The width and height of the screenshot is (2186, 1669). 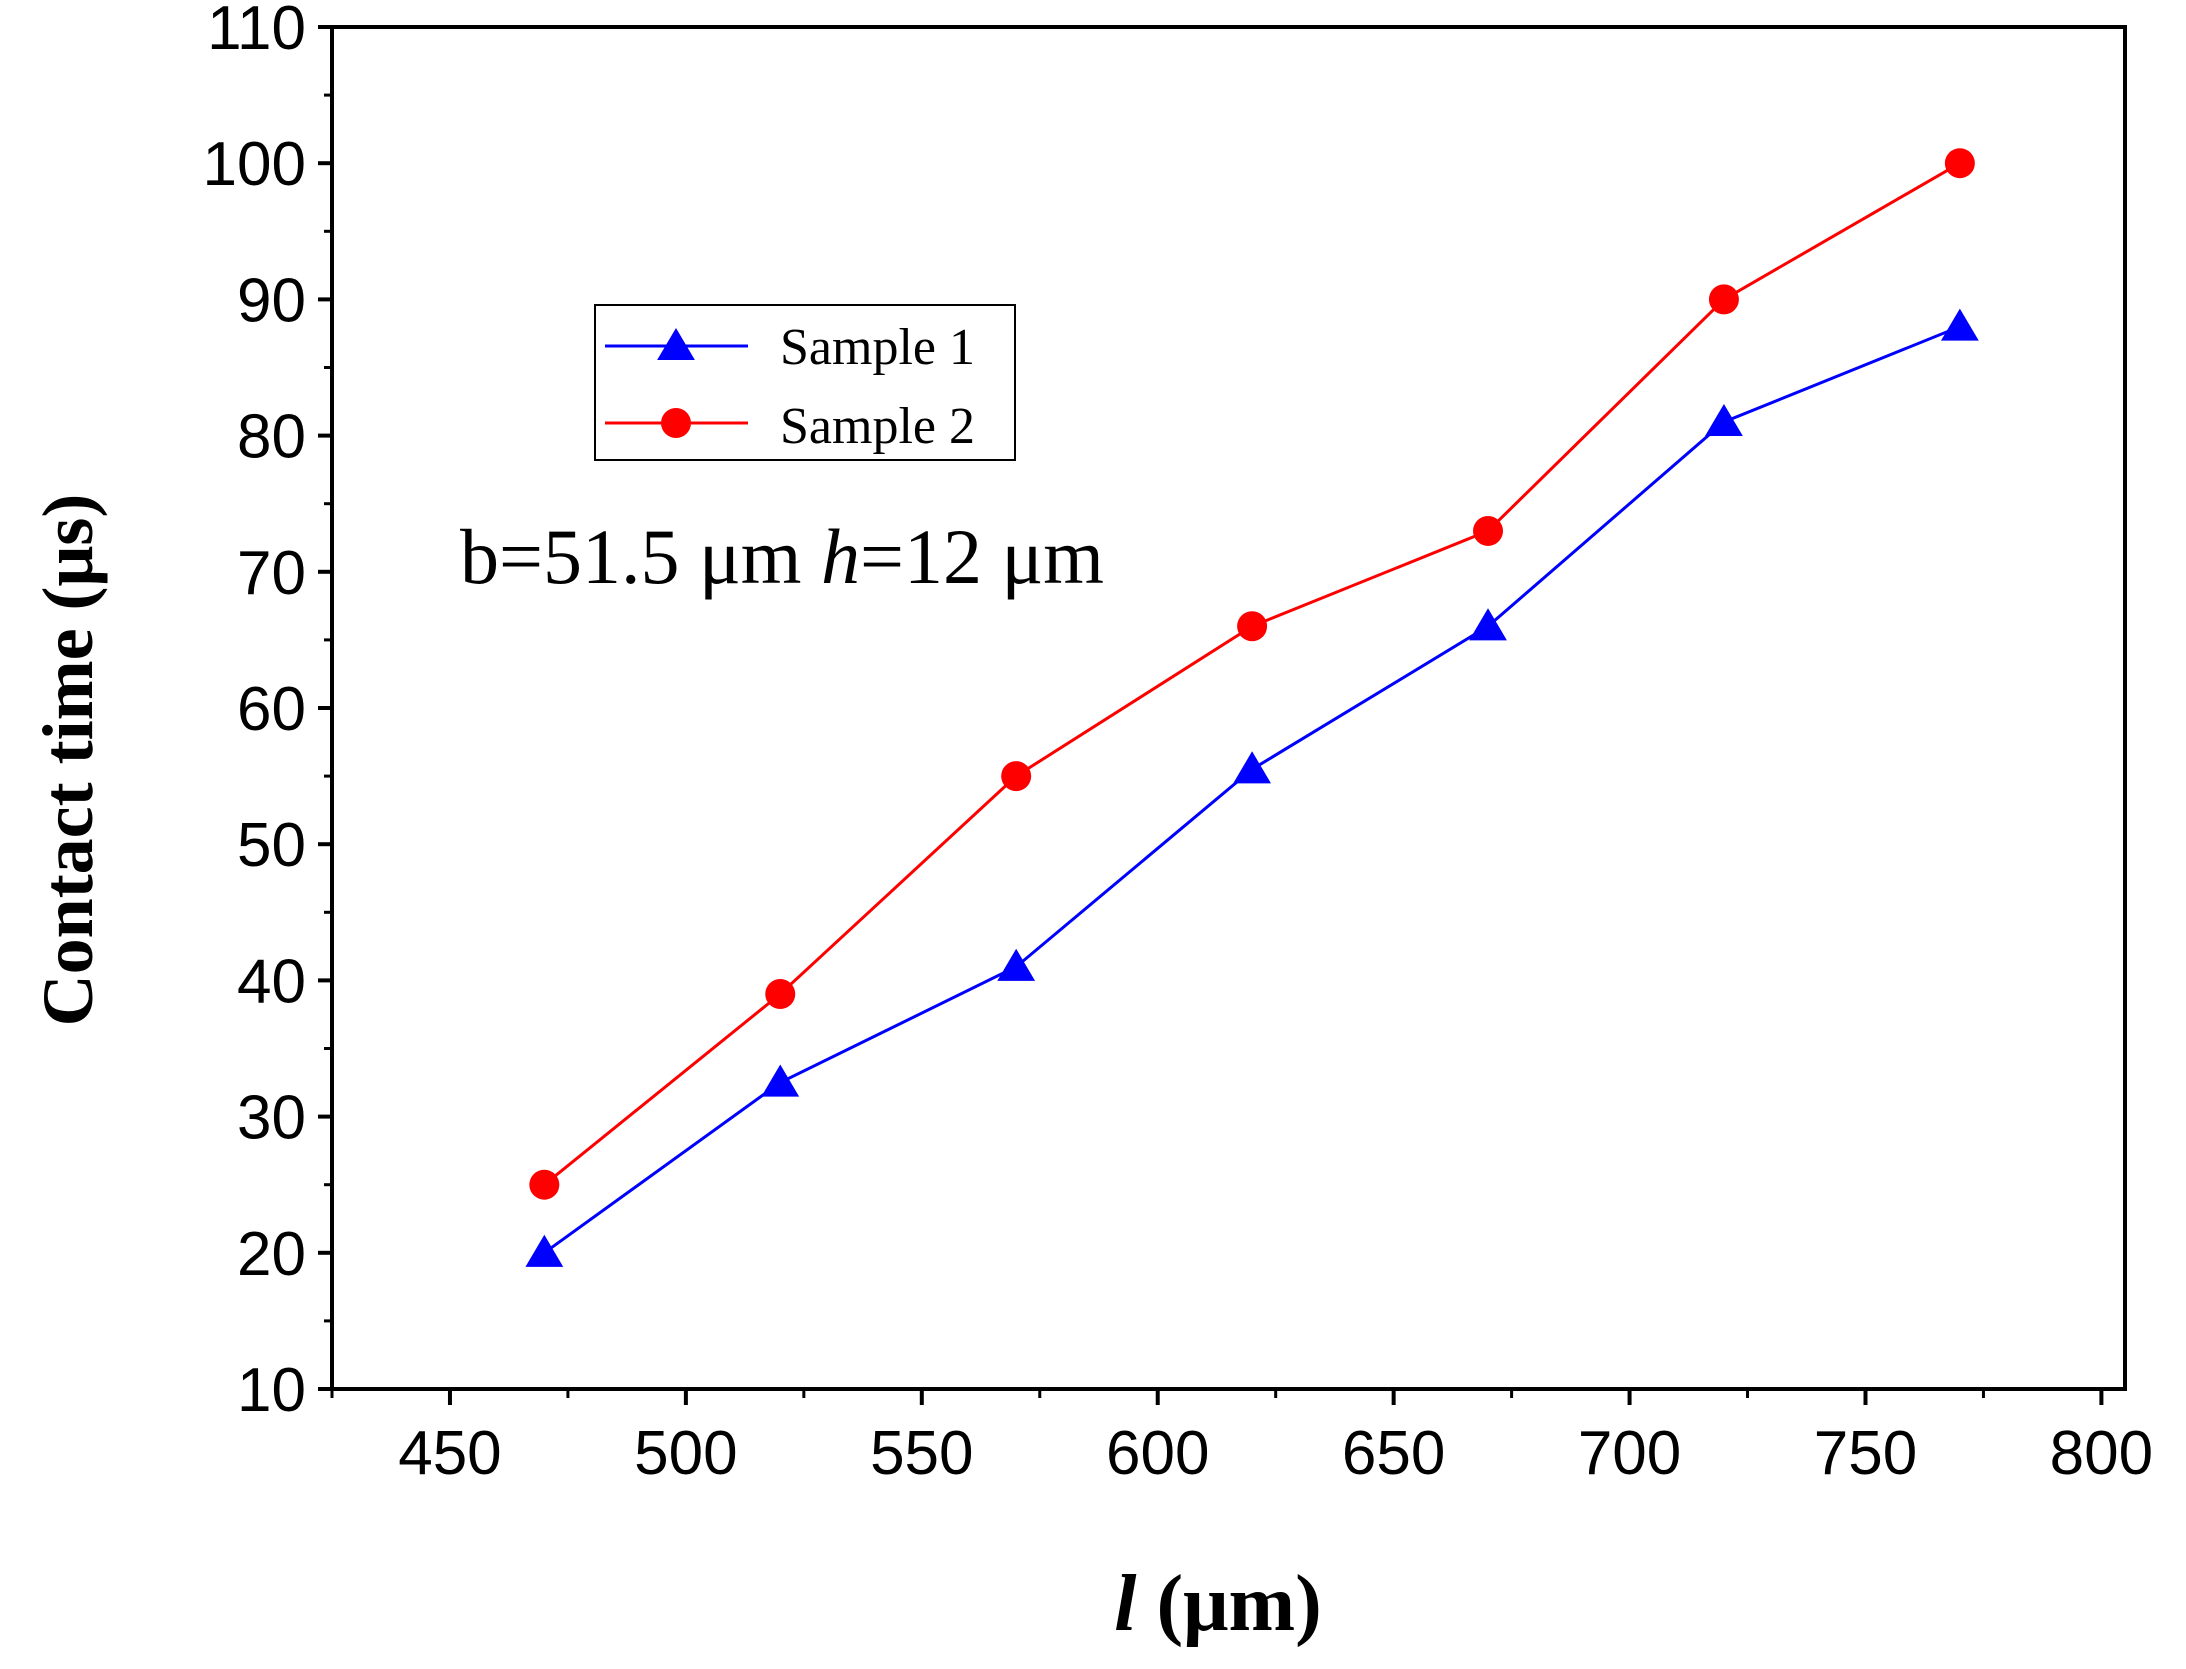 I want to click on annotation-part1: b=51.5 μm, so click(x=640, y=556).